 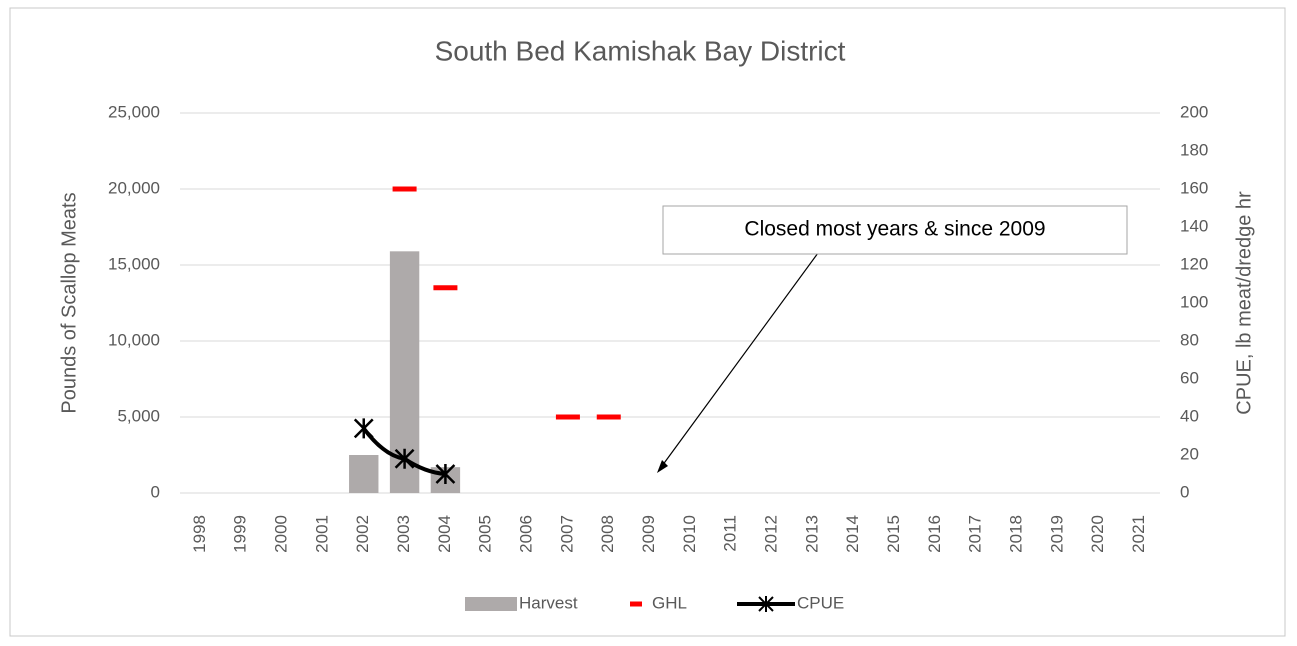 What do you see at coordinates (1194, 225) in the screenshot?
I see `y2-tick-label: 140` at bounding box center [1194, 225].